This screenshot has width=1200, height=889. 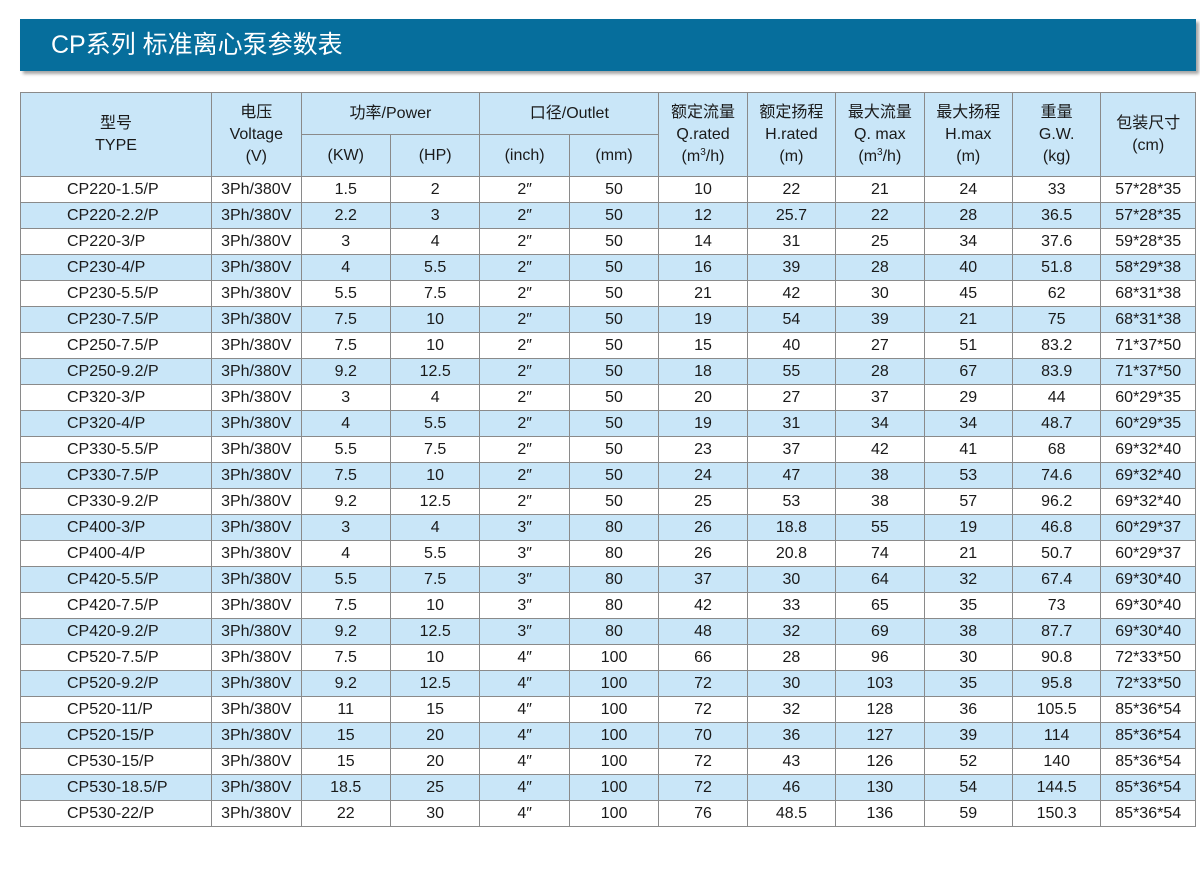 I want to click on cell-h-rated: 31, so click(x=791, y=423).